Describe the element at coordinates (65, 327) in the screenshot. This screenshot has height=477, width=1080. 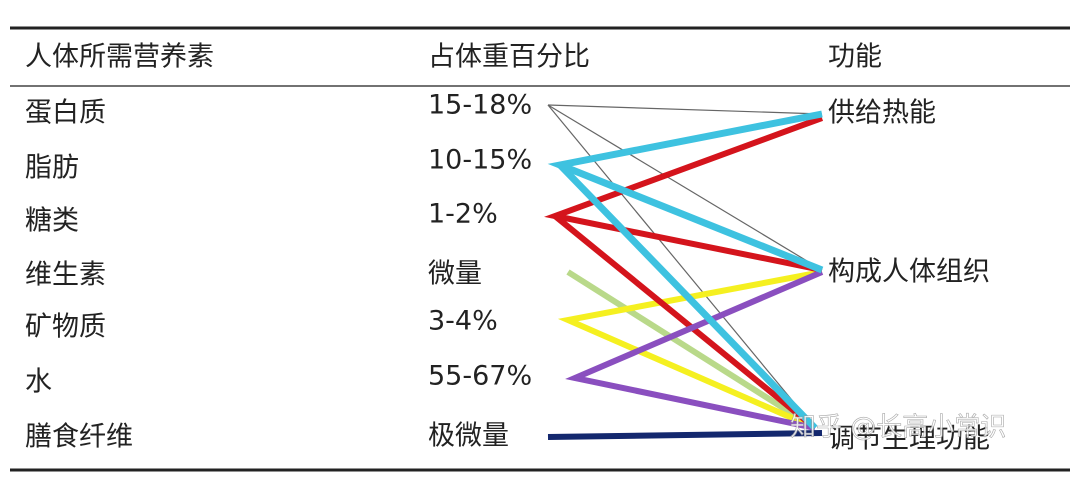
I see `nutrient: 矿物质` at that location.